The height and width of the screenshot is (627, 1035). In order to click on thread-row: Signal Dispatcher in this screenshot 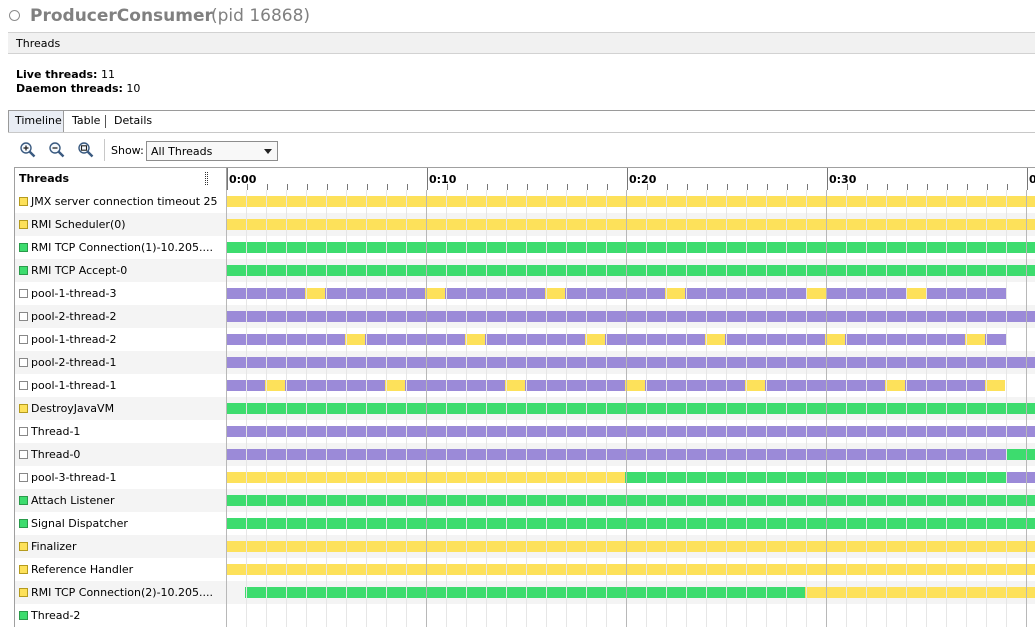, I will do `click(525, 523)`.